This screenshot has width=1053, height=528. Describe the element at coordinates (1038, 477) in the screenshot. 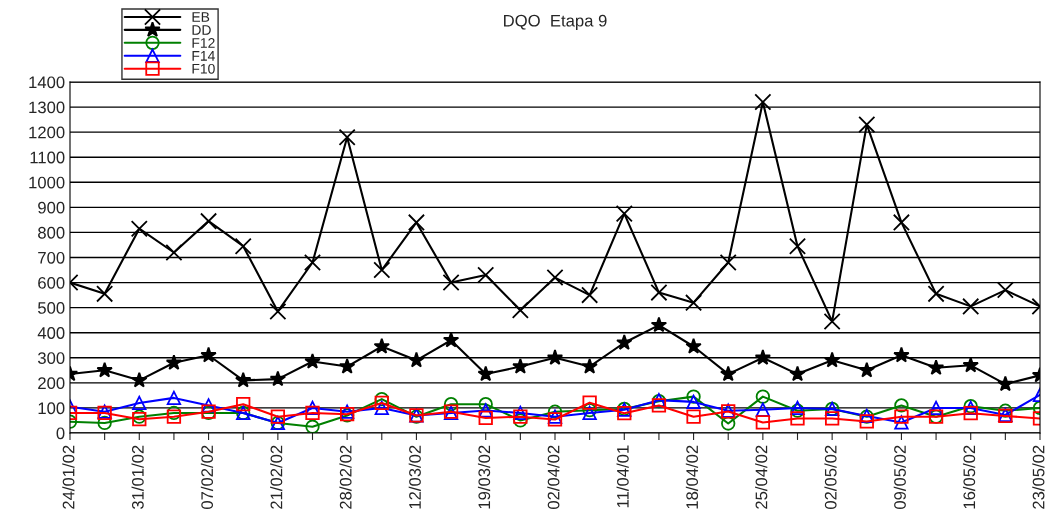

I see `x-tick-label: 23/05/02` at that location.